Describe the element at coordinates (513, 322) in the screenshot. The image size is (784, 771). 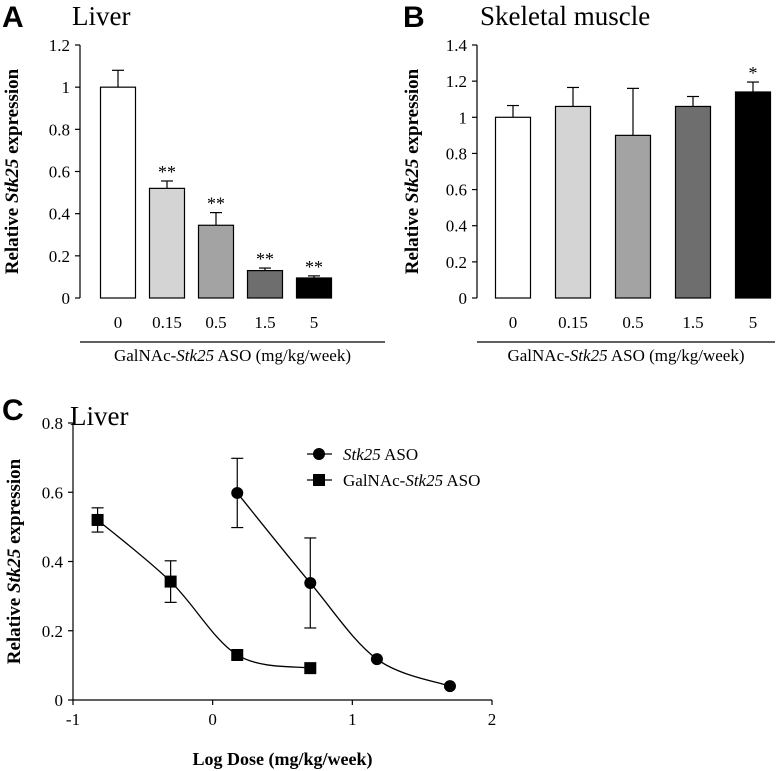
I see `chart-b-category-label: 0` at that location.